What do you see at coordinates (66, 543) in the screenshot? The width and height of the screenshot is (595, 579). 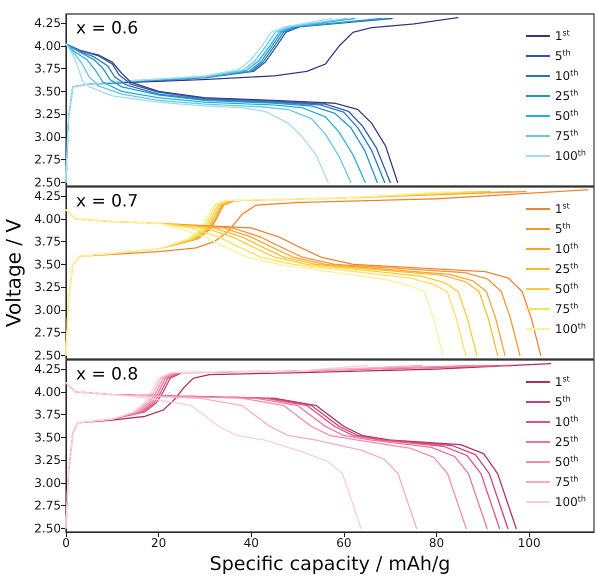 I see `x-tick-label: 0` at bounding box center [66, 543].